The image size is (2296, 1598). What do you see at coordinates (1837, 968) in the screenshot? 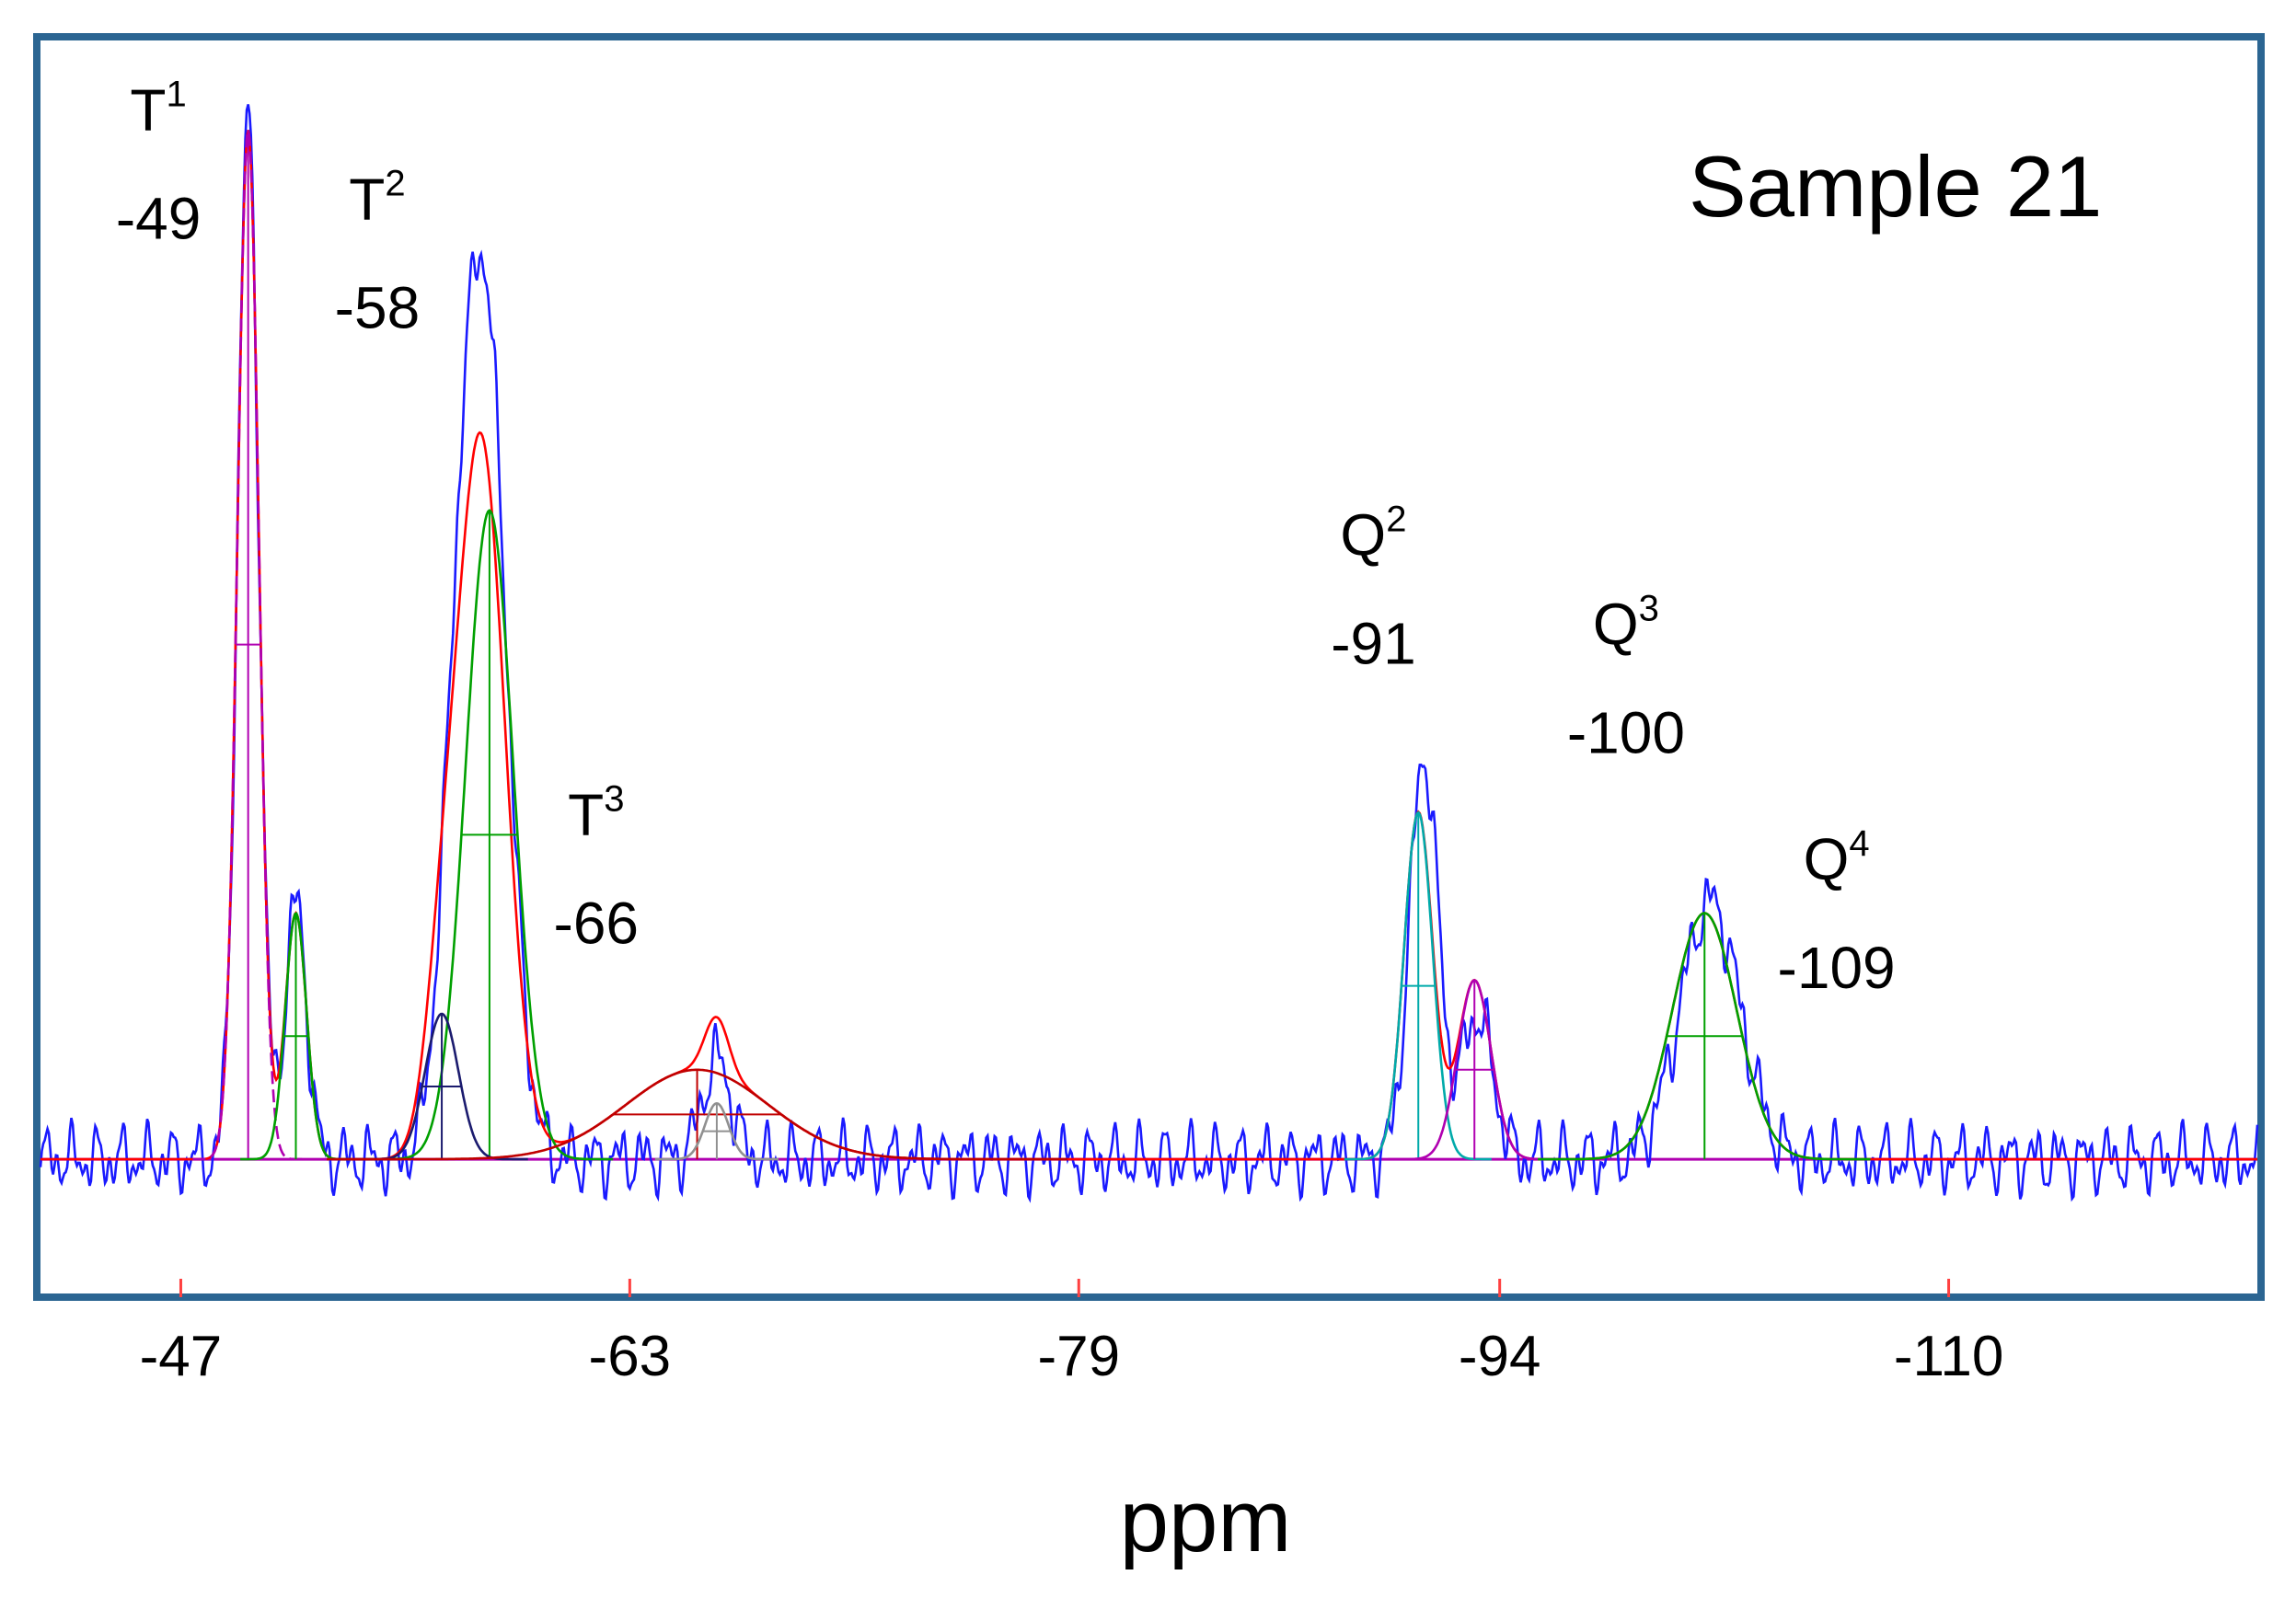
I see `peak-label-shift: -109` at bounding box center [1837, 968].